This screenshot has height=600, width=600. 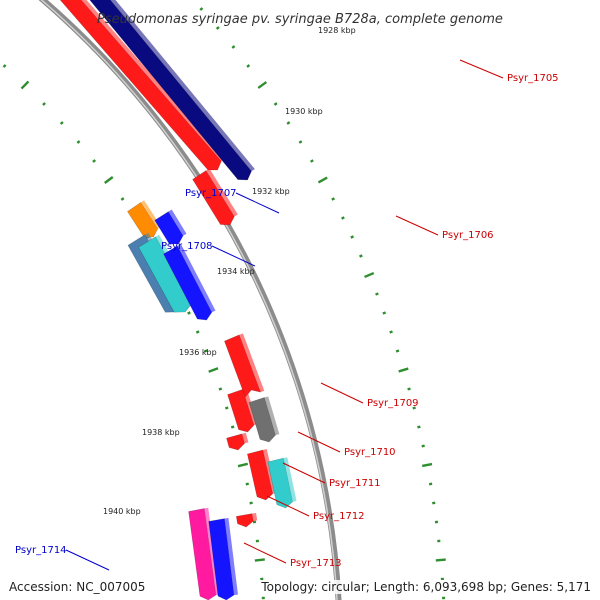 What do you see at coordinates (236, 271) in the screenshot?
I see `scale-label: 1934 kbp` at bounding box center [236, 271].